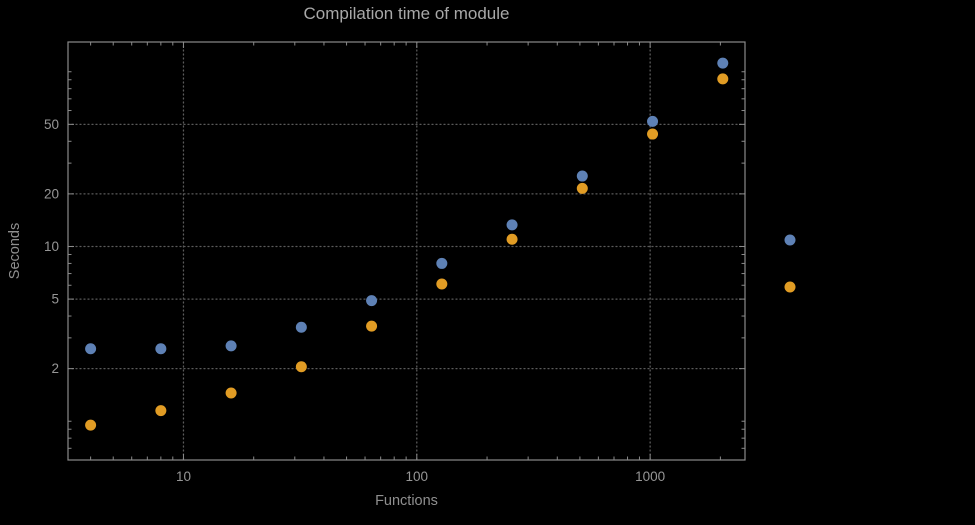 This screenshot has width=975, height=525. Describe the element at coordinates (406, 501) in the screenshot. I see `x-axis-label: Functions` at that location.